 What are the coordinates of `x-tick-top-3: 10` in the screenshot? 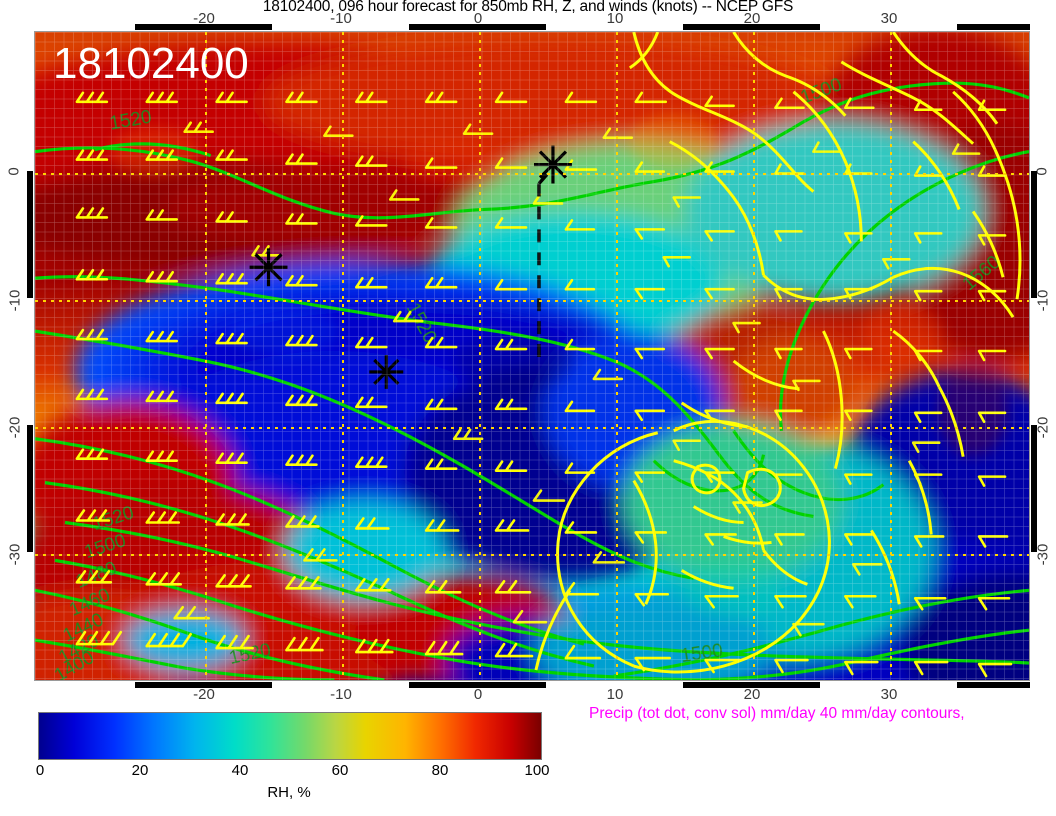 It's located at (615, 18).